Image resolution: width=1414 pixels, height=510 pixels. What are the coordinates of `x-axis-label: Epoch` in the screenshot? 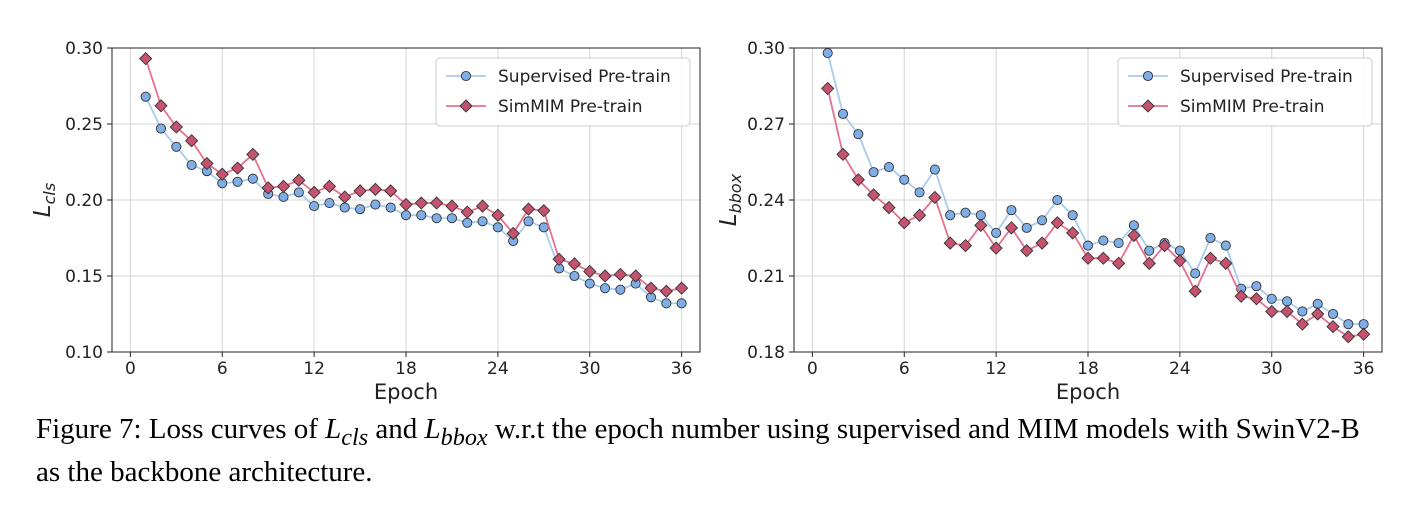 It's located at (406, 392).